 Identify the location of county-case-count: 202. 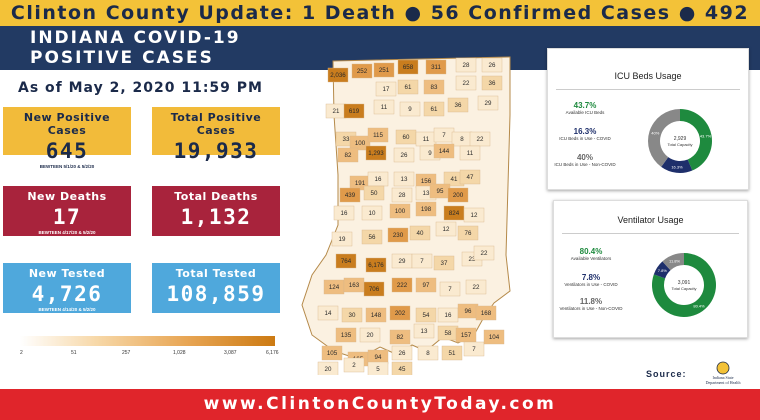
(400, 313).